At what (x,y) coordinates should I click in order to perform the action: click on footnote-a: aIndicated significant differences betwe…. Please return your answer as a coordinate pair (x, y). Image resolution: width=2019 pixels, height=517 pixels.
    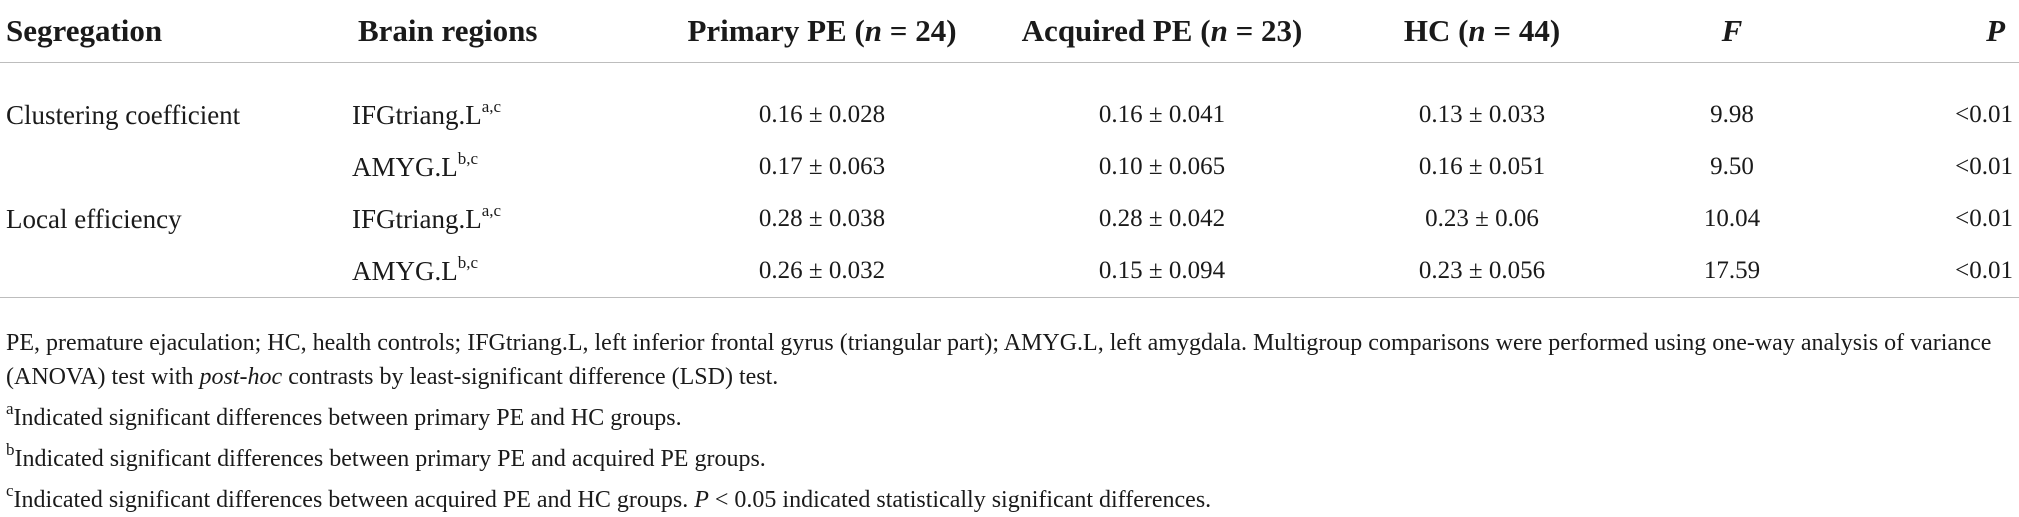
    Looking at the image, I should click on (344, 415).